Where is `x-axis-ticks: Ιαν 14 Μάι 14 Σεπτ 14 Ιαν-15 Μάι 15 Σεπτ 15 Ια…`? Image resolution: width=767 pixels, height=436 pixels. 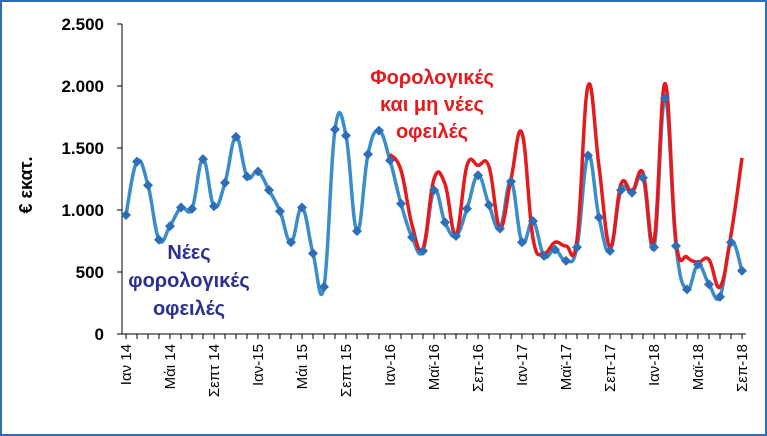
x-axis-ticks: Ιαν 14 Μάι 14 Σεπτ 14 Ιαν-15 Μάι 15 Σεπτ 15 Ια… is located at coordinates (434, 365).